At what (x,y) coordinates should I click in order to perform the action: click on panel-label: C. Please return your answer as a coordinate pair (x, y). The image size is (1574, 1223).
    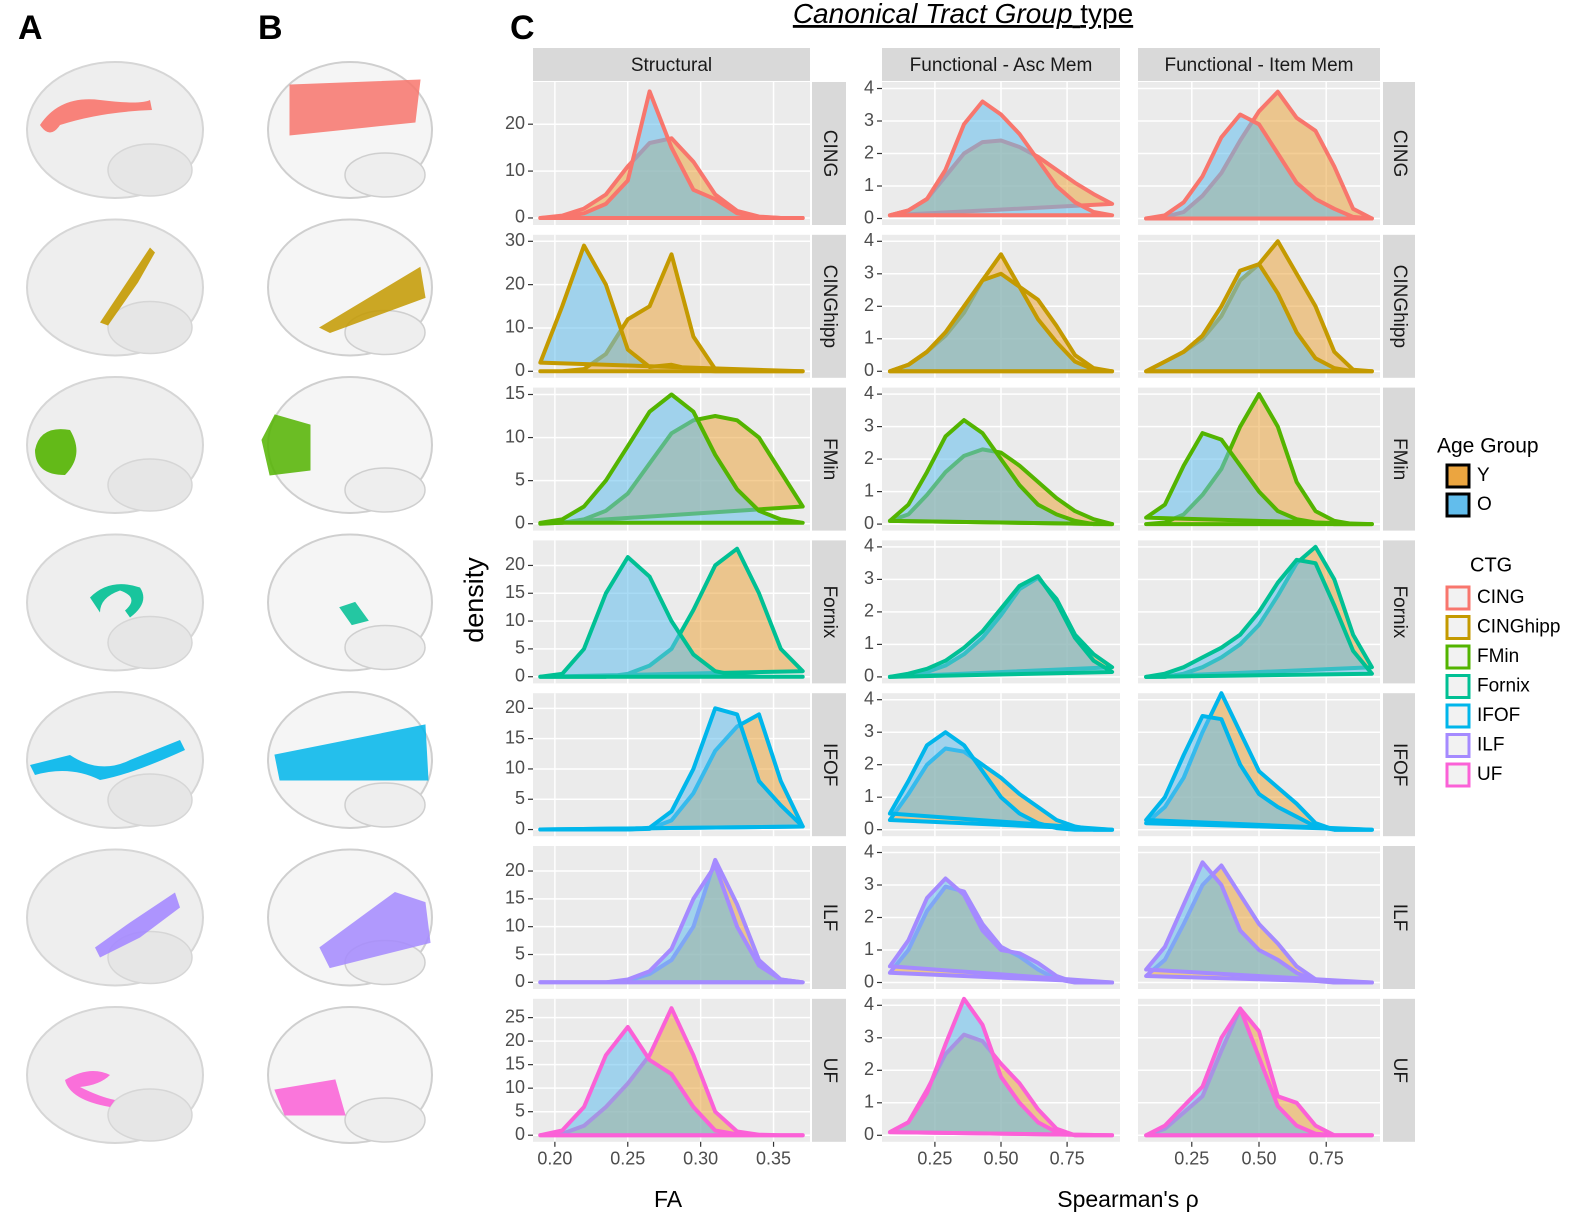
    Looking at the image, I should click on (522, 28).